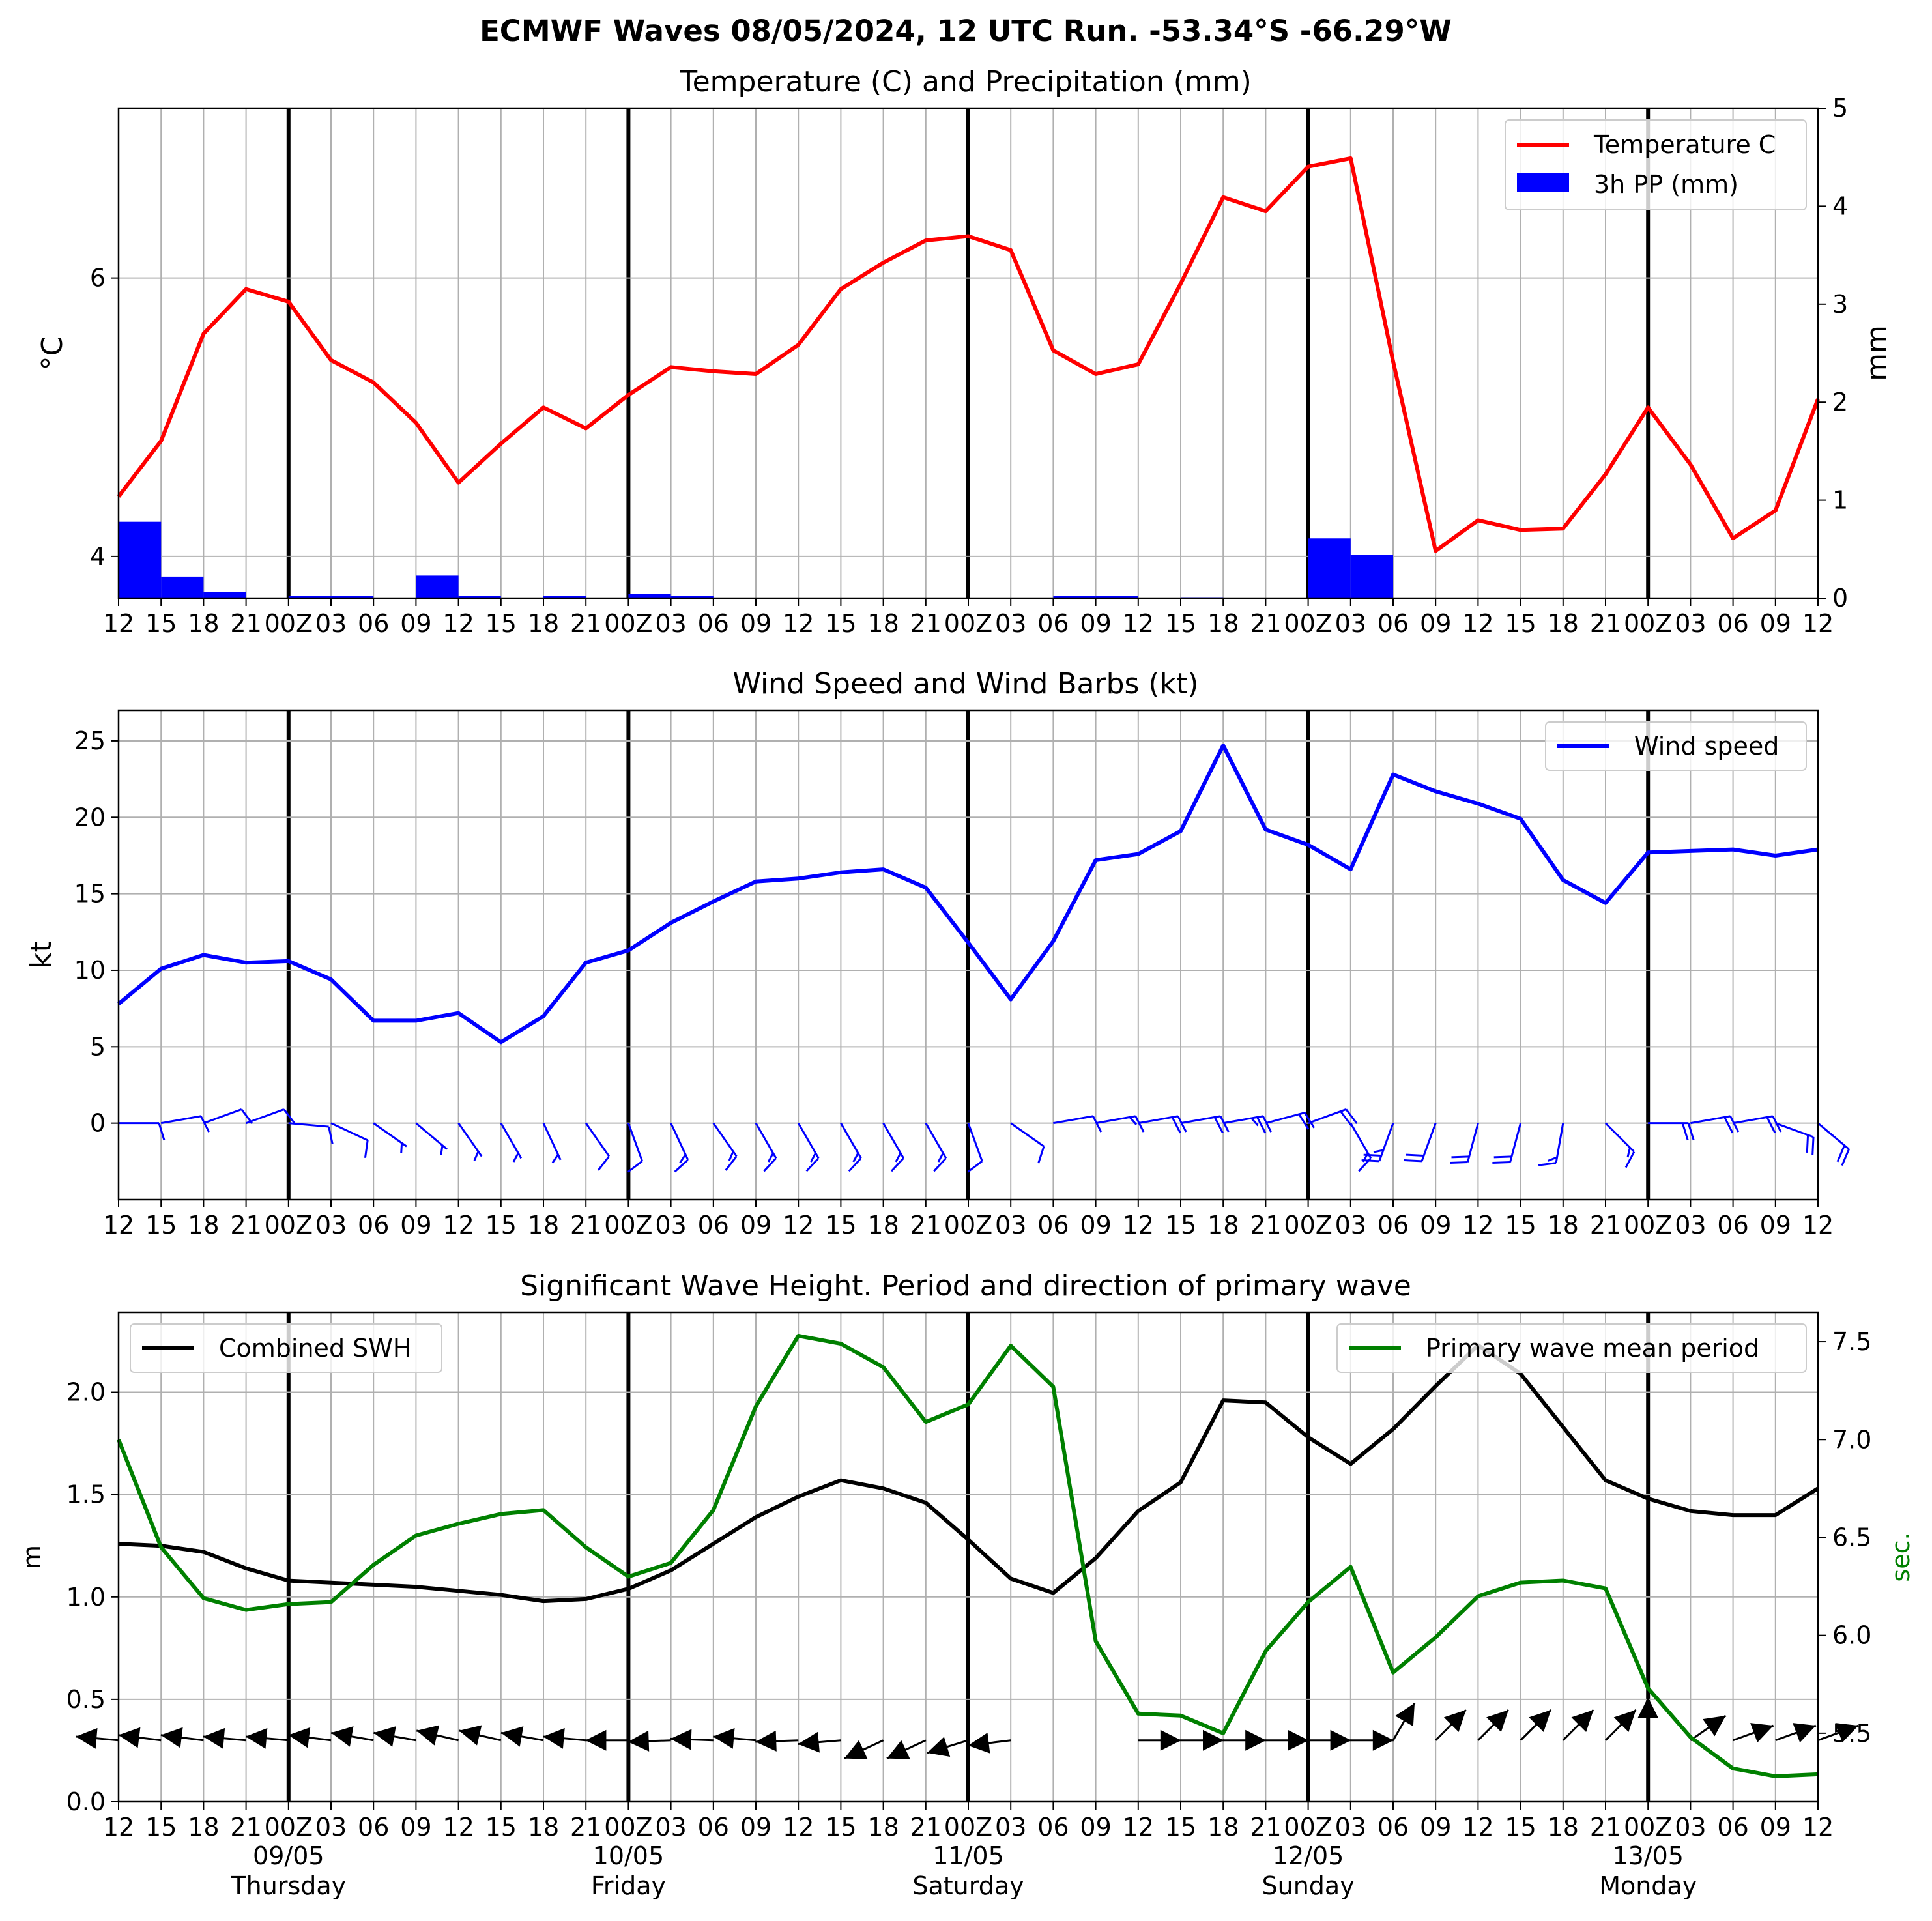  Describe the element at coordinates (90, 894) in the screenshot. I see `y-tick-label: 15` at that location.